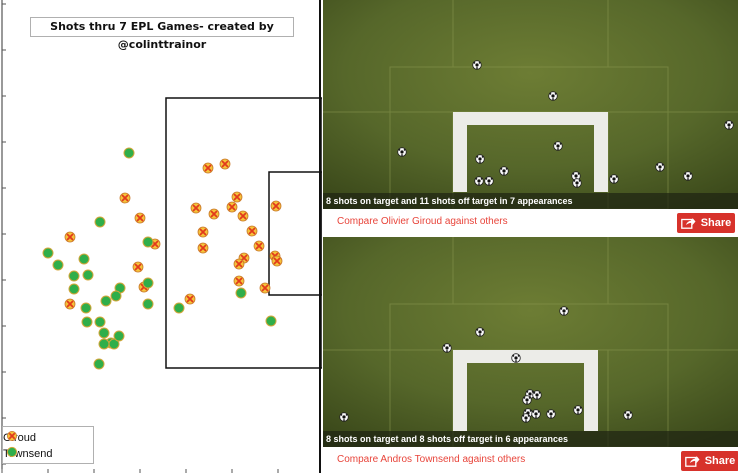 The height and width of the screenshot is (473, 738). I want to click on share-button-giroud: Share, so click(706, 223).